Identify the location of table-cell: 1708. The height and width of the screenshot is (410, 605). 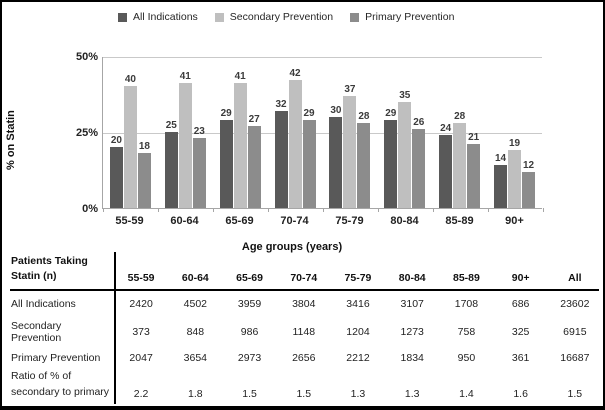
(466, 303).